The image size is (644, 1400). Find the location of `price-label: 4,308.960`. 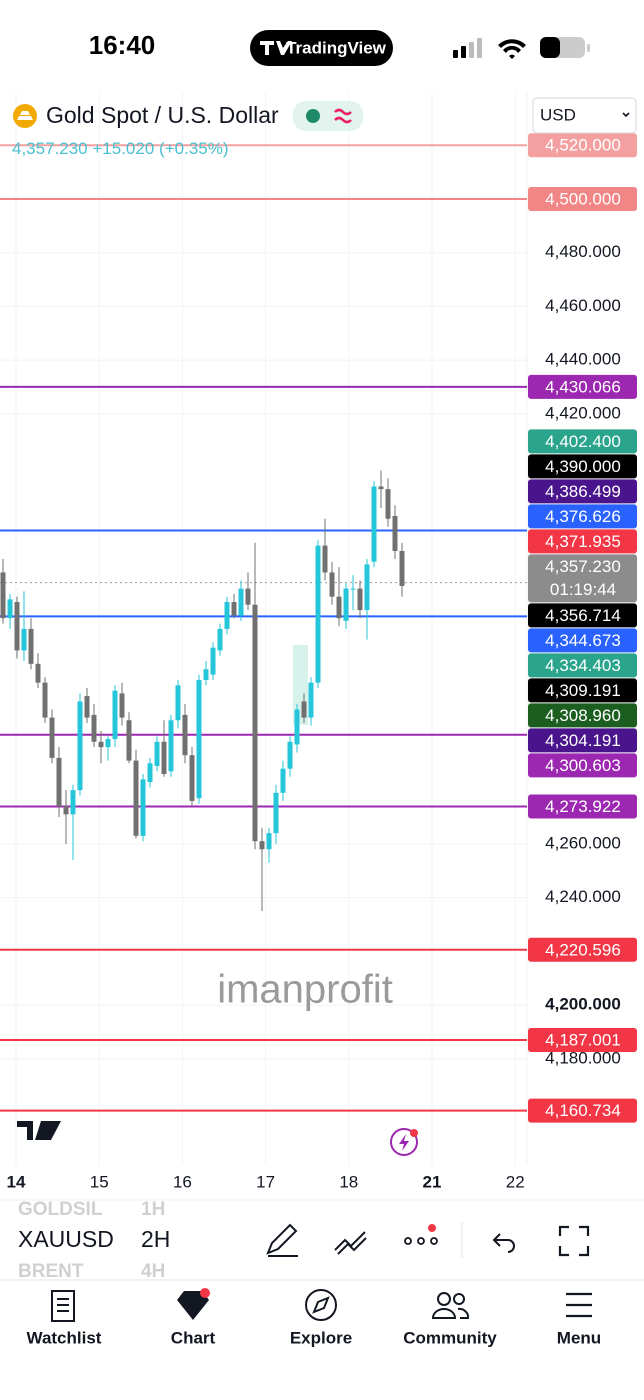

price-label: 4,308.960 is located at coordinates (583, 715).